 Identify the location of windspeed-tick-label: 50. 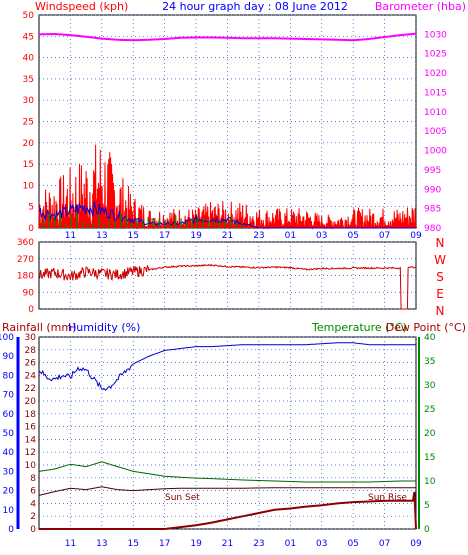
(29, 16).